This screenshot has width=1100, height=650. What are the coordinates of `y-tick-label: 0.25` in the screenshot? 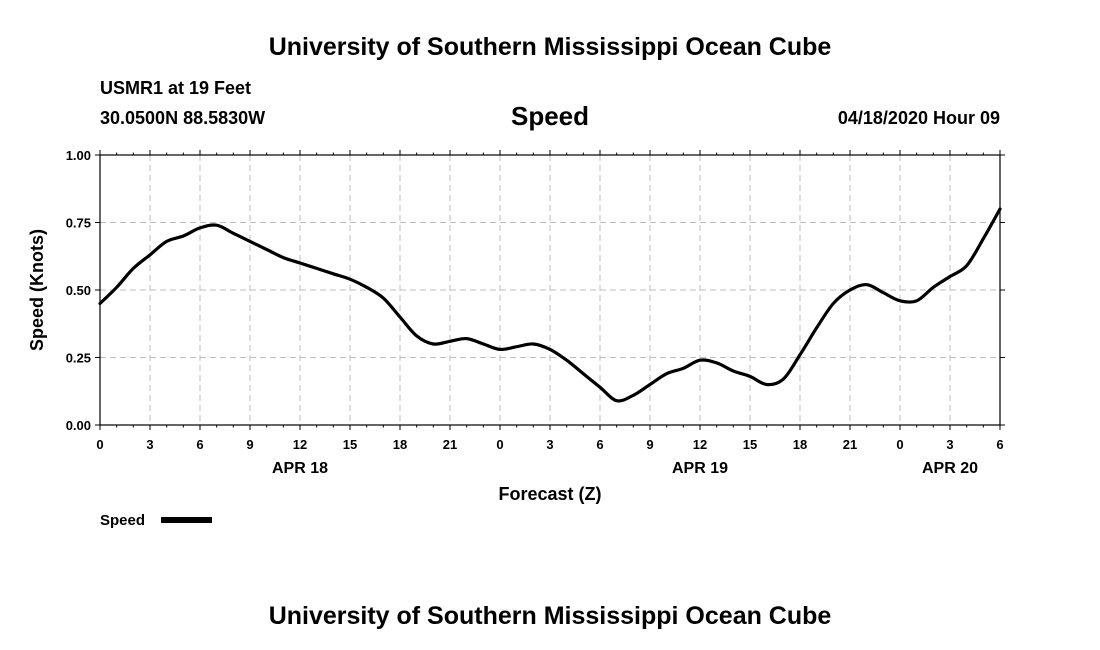 It's located at (78, 358).